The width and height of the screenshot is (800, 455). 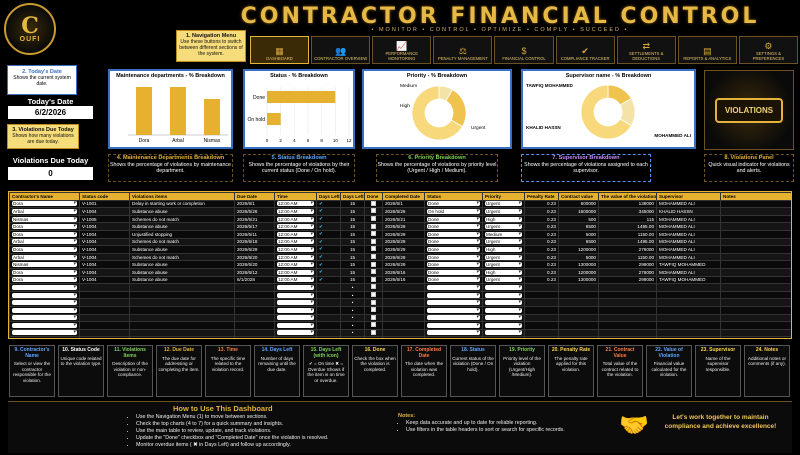 What do you see at coordinates (627, 211) in the screenshot?
I see `table-cell: 345000` at bounding box center [627, 211].